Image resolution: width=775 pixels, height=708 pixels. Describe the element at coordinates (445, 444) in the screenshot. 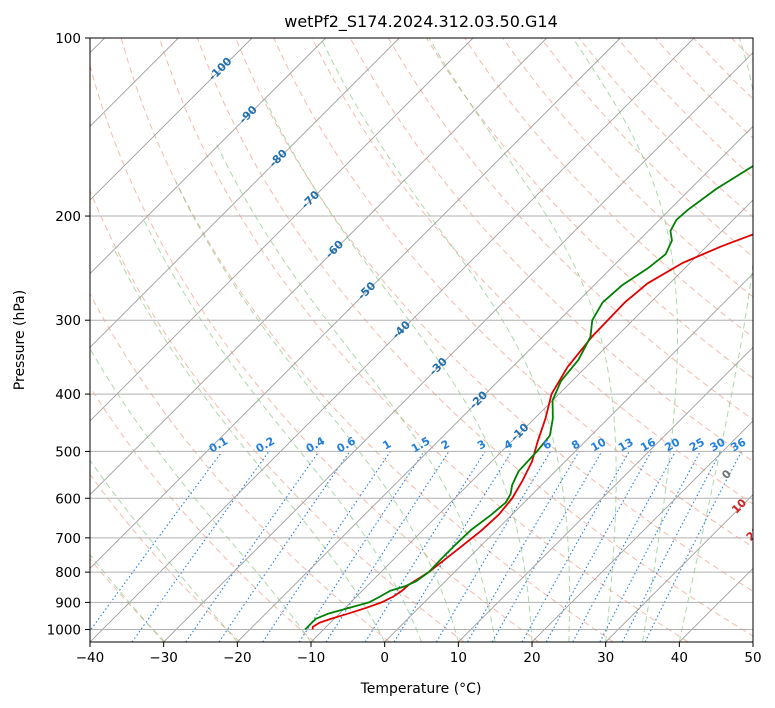

I see `mixing-ratio-label: 2` at that location.